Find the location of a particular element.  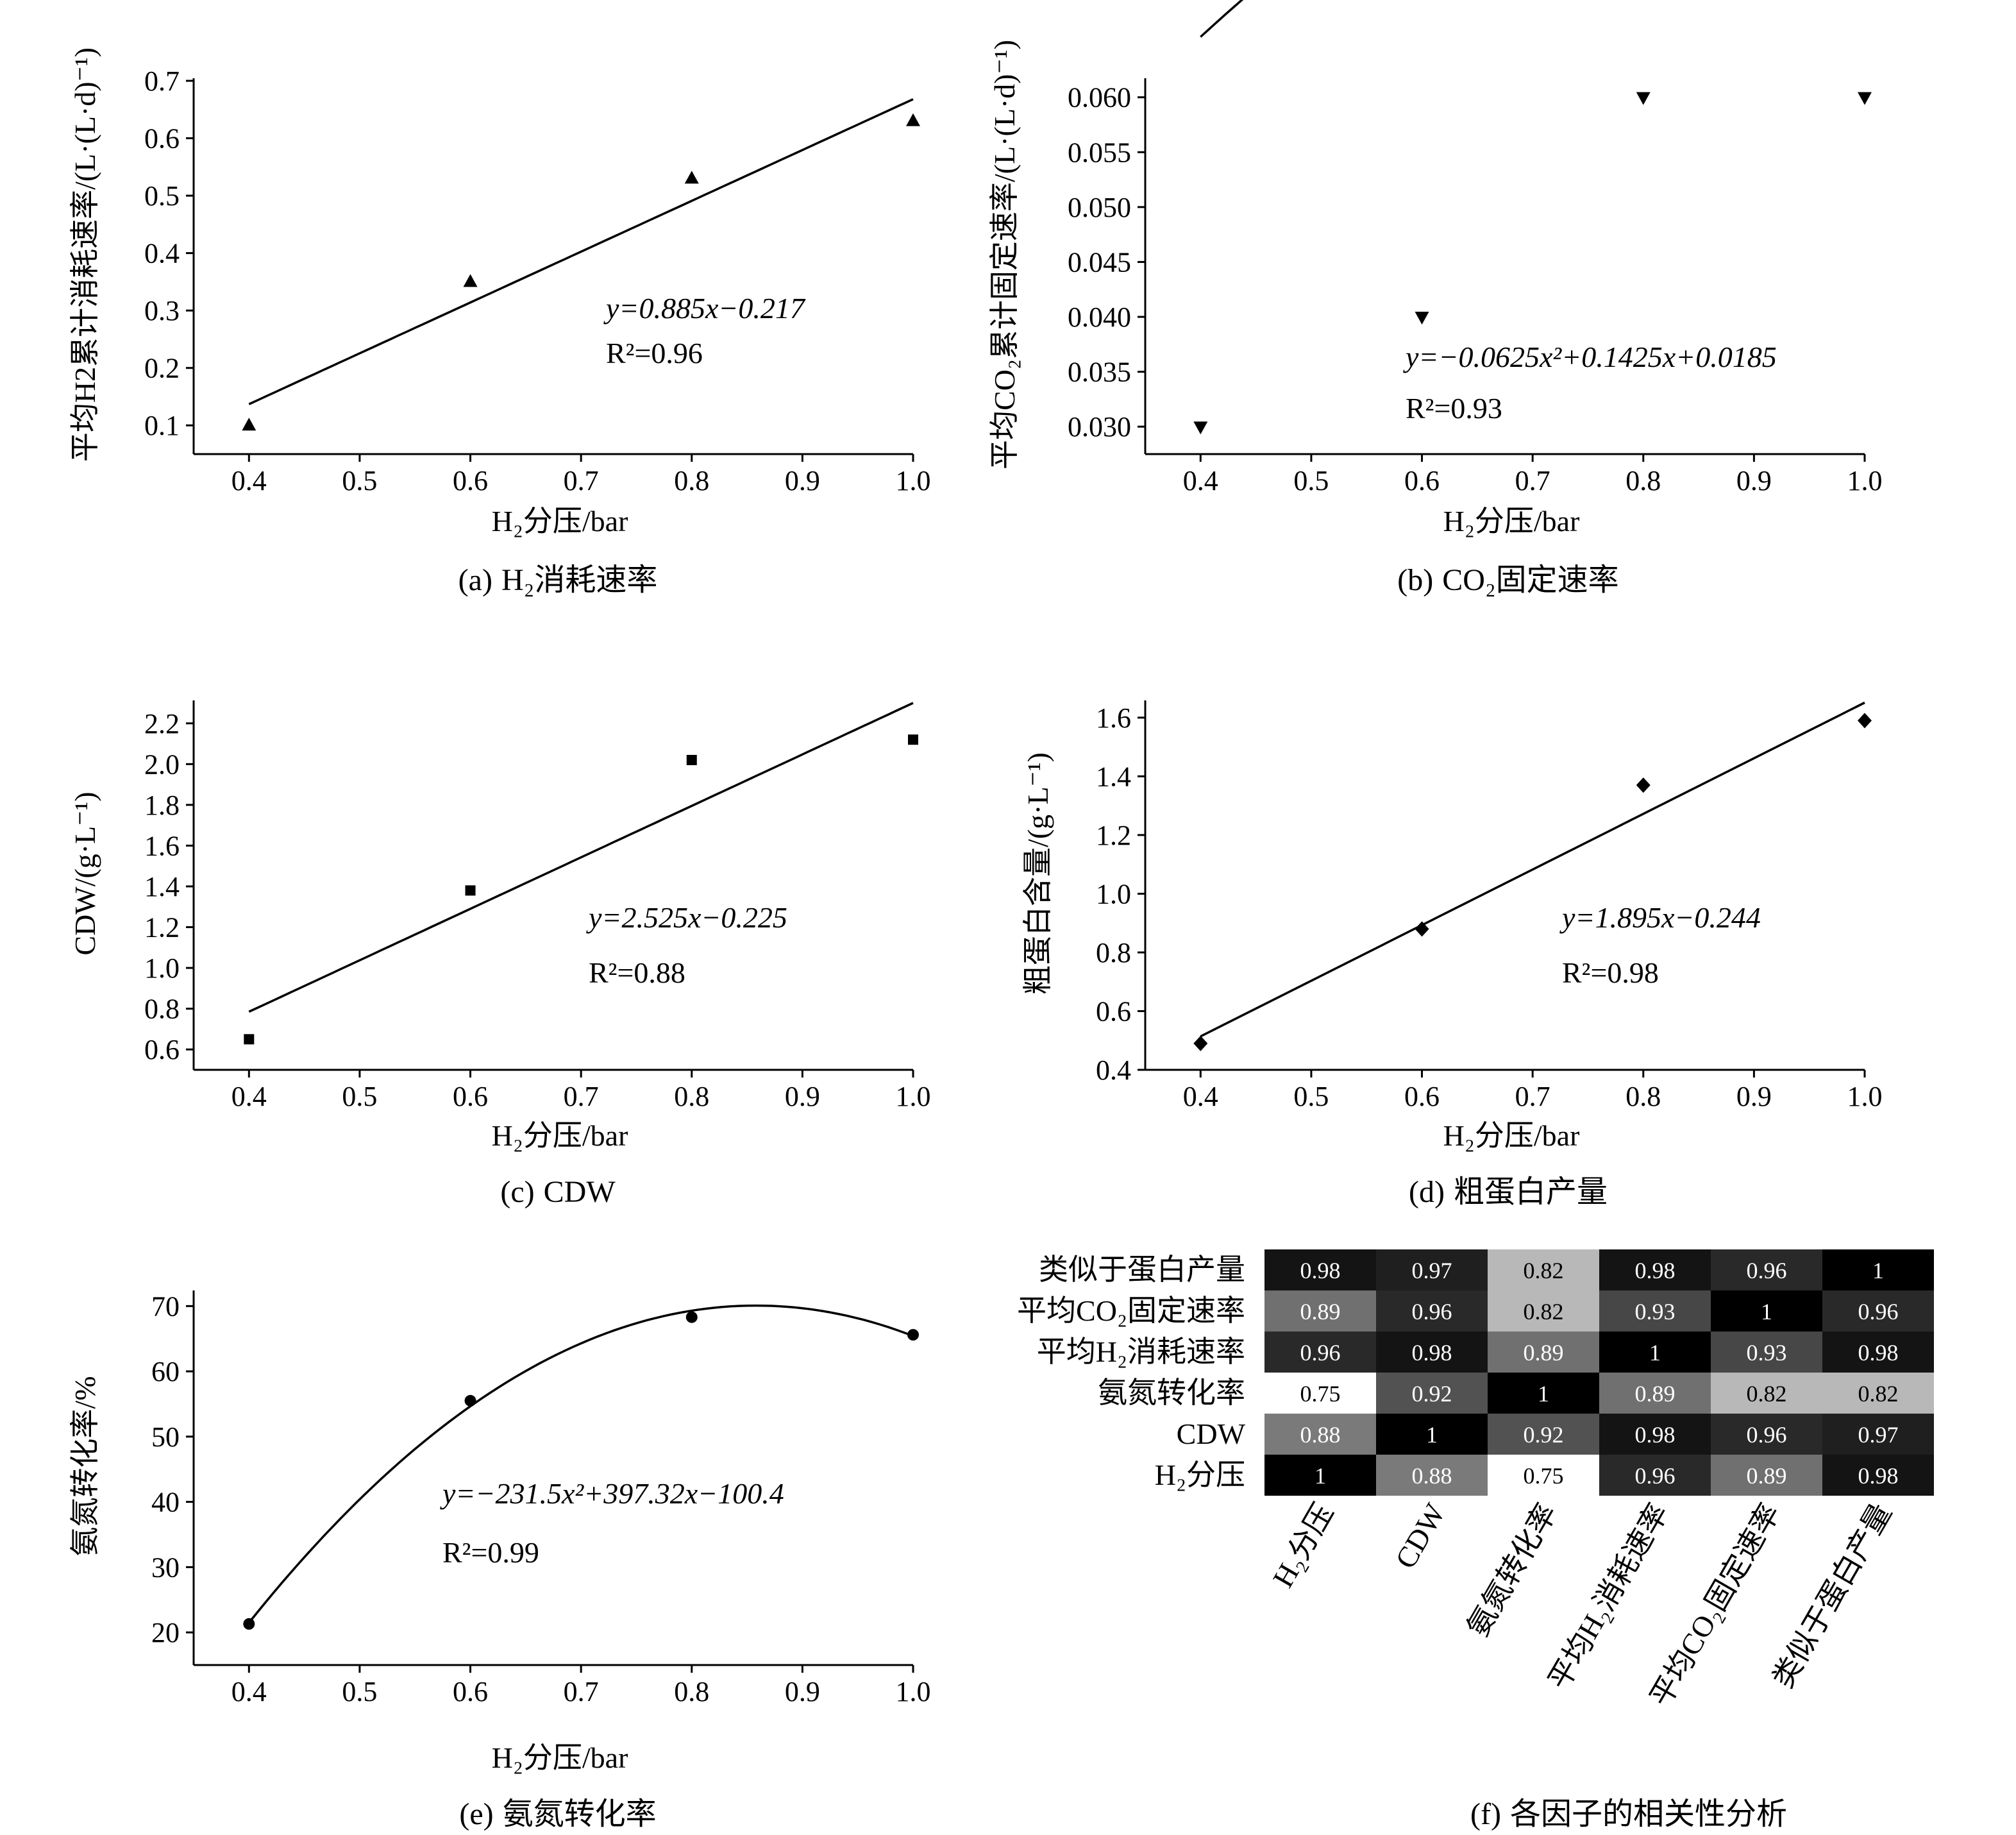

y-tick-label: 0.6 is located at coordinates (162, 139).